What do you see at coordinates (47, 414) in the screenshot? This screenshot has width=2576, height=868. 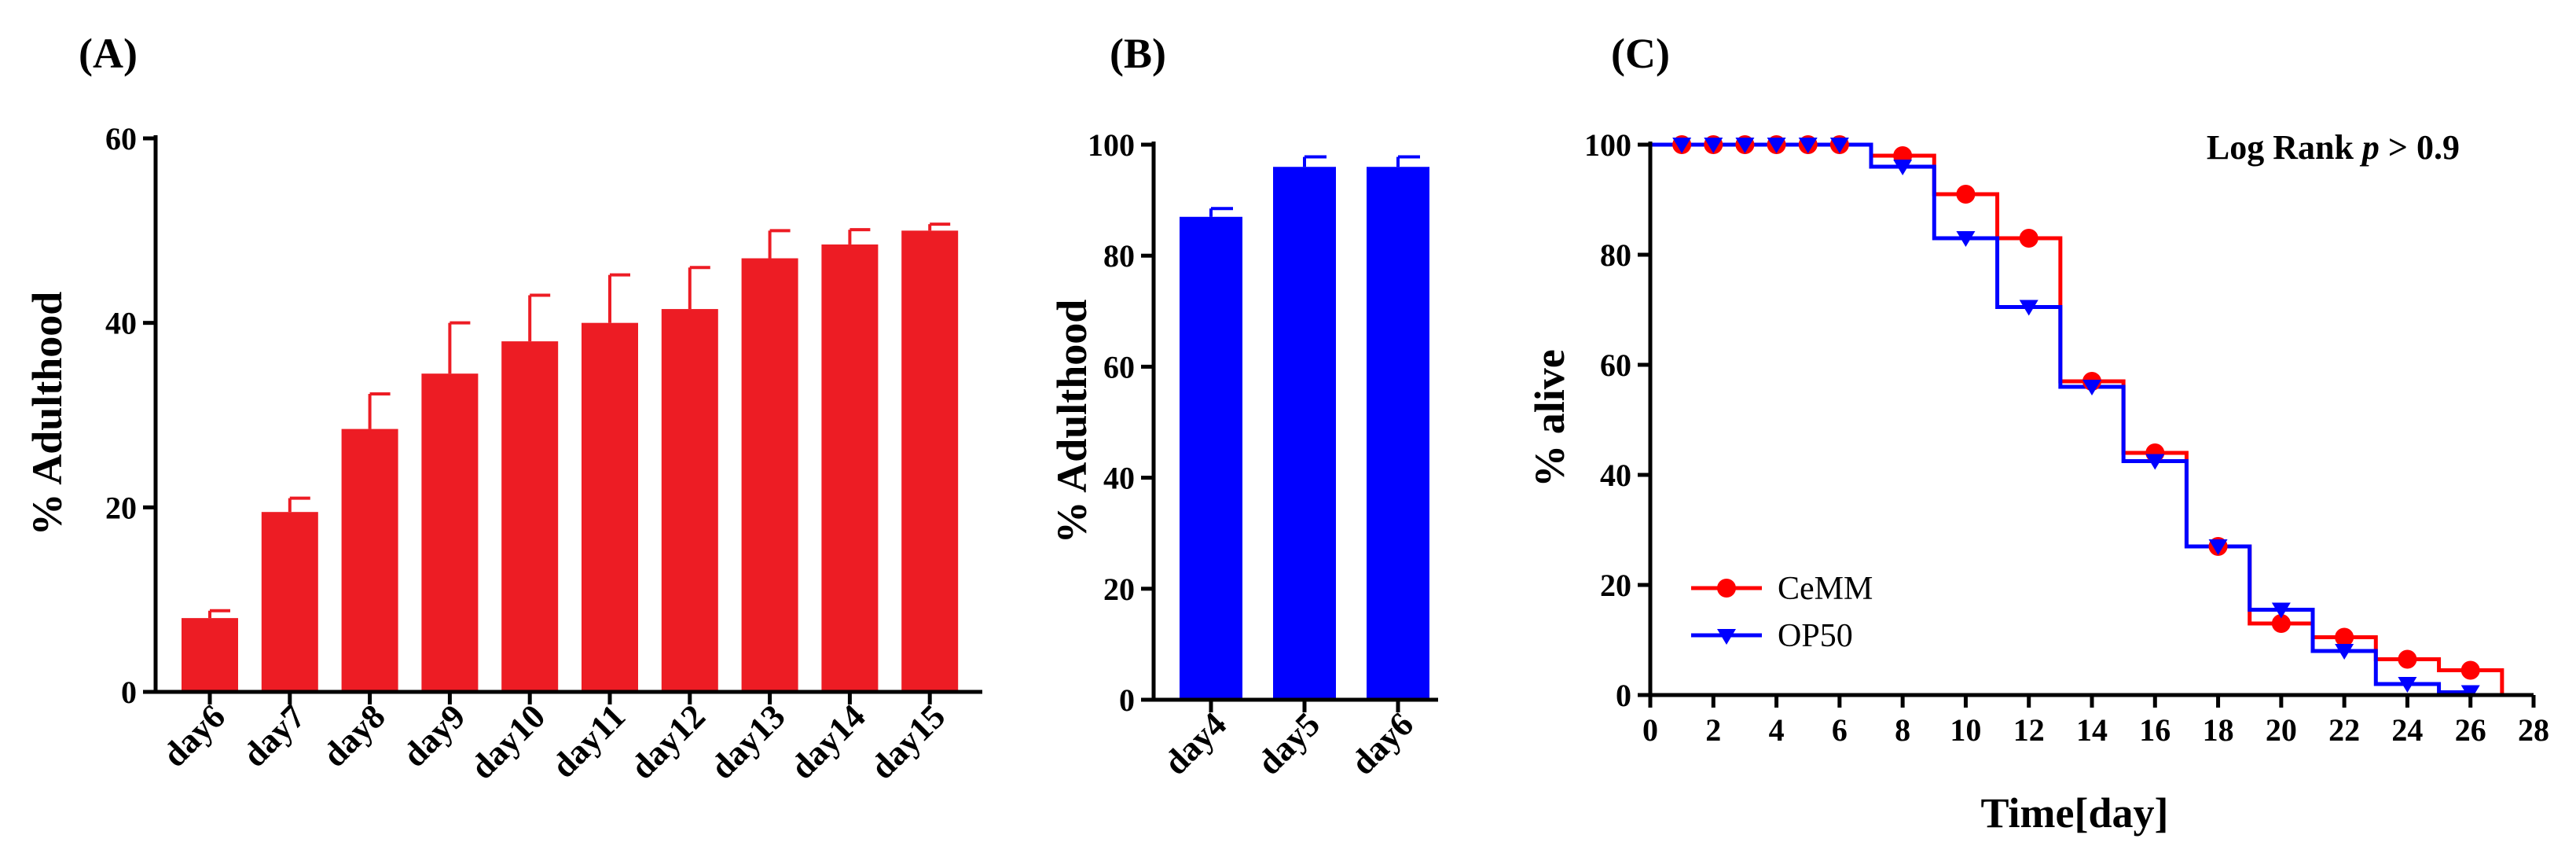 I see `panel-a-y-axis-title: % Adulthood` at bounding box center [47, 414].